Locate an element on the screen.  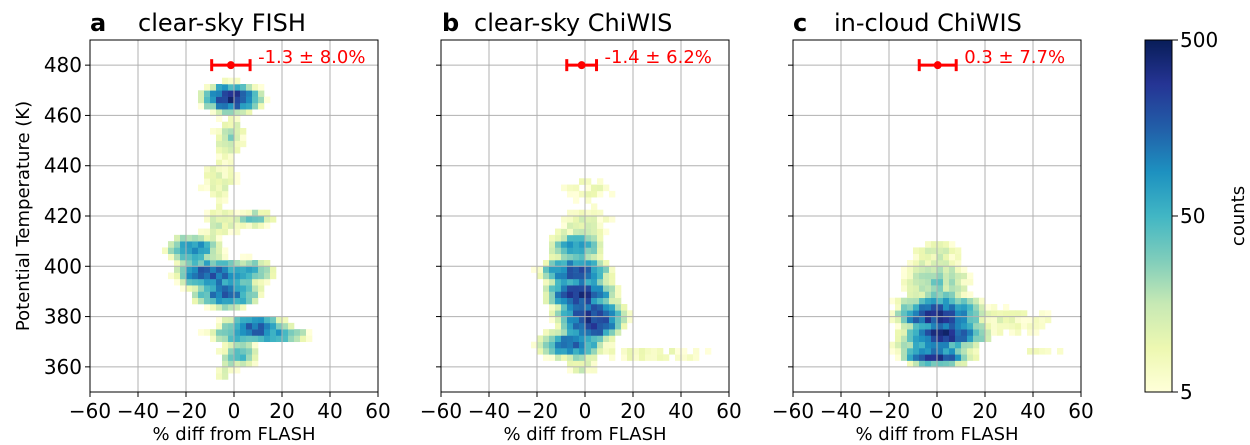
panel-a-ytick-label: 380 is located at coordinates (63, 317).